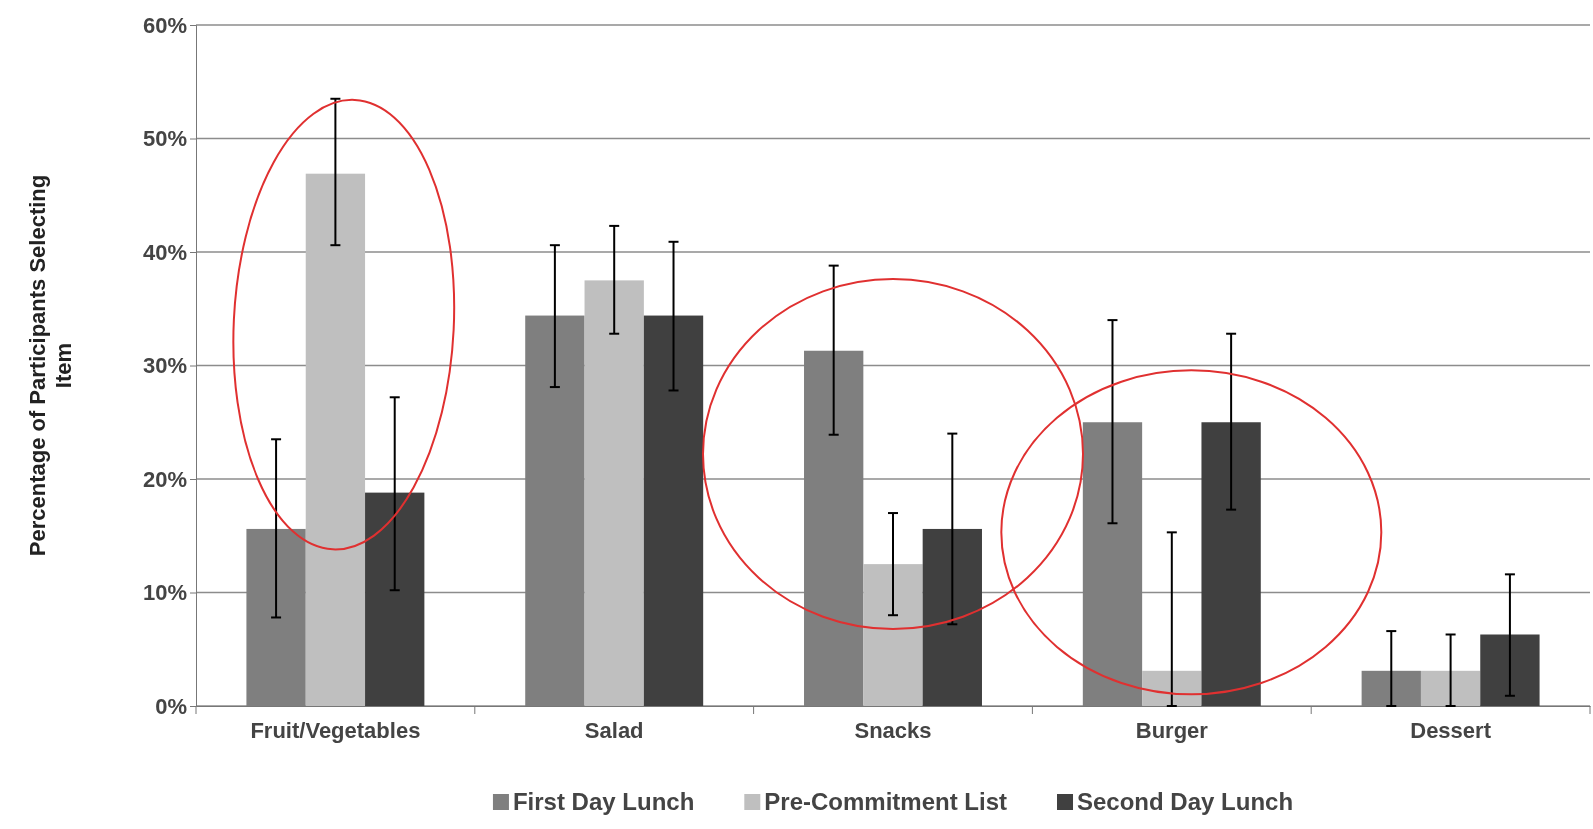 The height and width of the screenshot is (829, 1593). What do you see at coordinates (164, 25) in the screenshot?
I see `y-tick-label: 60%` at bounding box center [164, 25].